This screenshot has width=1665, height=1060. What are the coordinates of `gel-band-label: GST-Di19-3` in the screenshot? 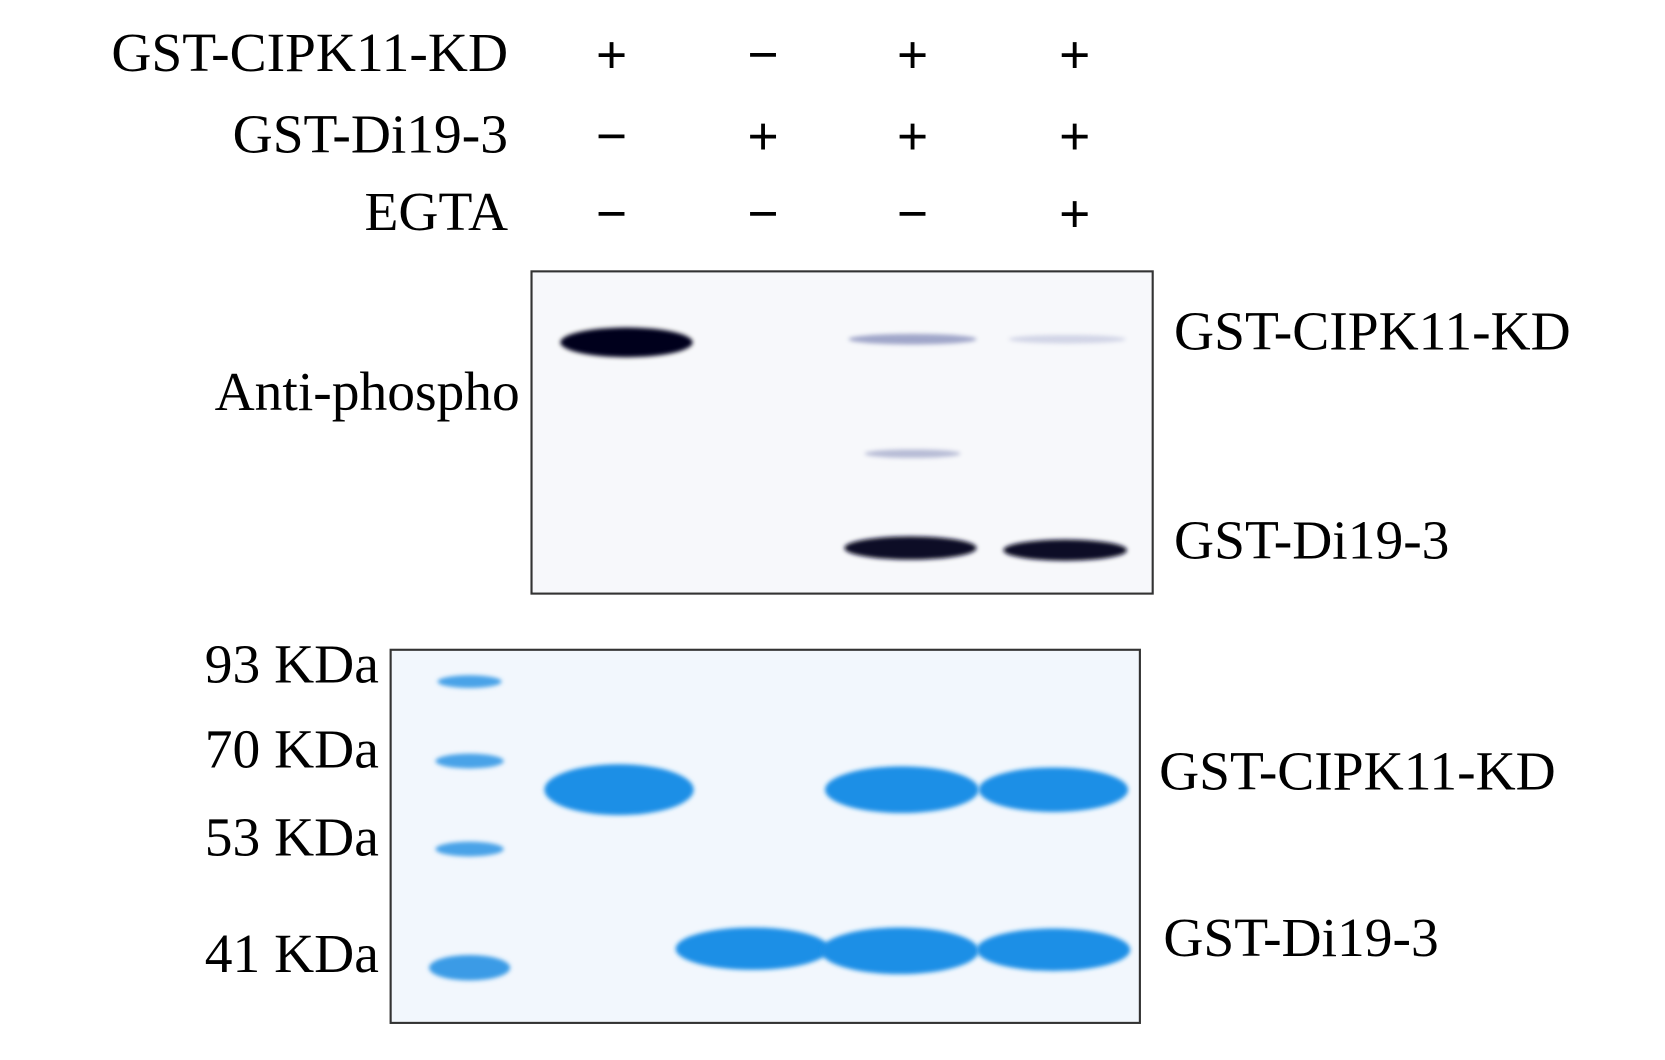 It's located at (1300, 937).